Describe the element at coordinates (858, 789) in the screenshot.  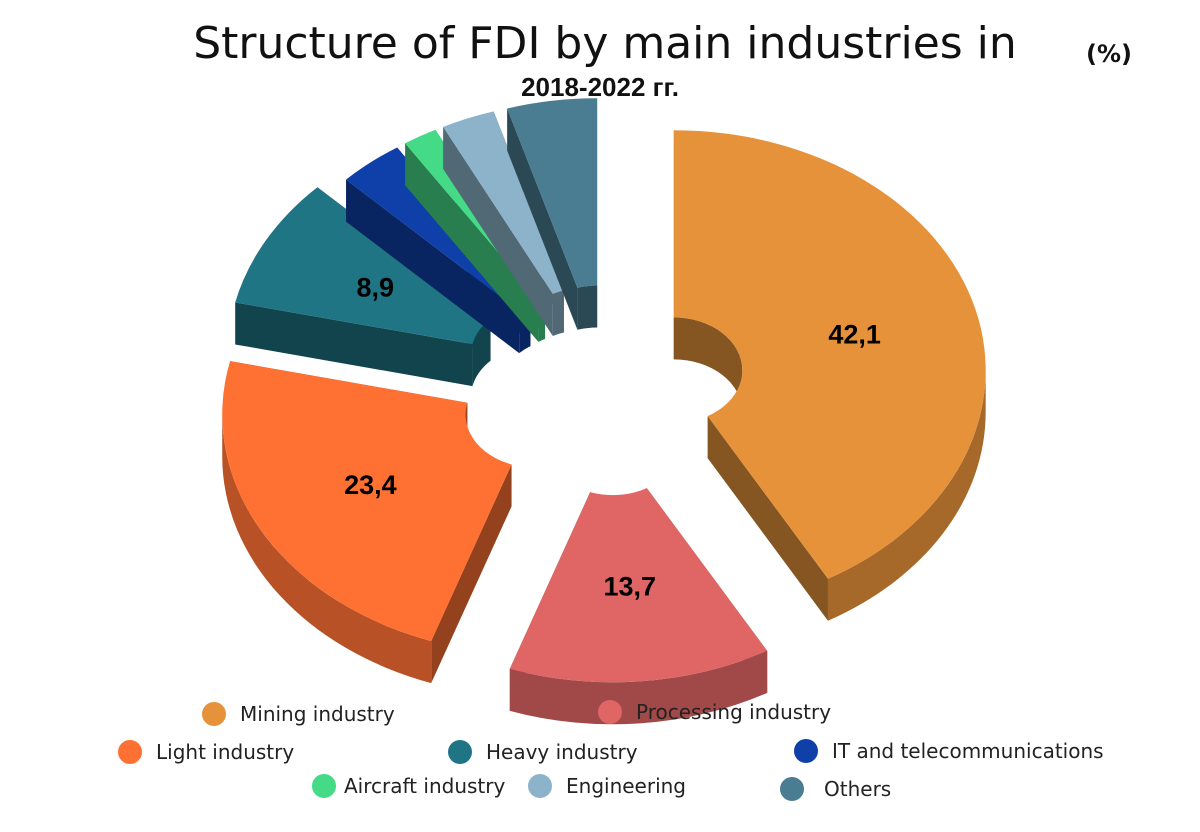
I see `legend-label-others: Others` at that location.